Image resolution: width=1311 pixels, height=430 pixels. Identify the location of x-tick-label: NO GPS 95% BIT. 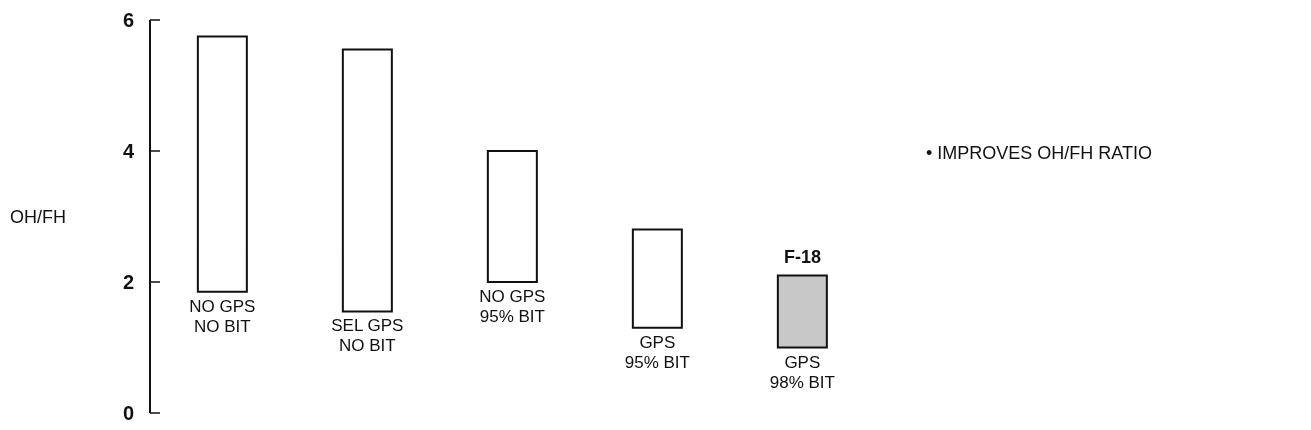
(512, 306).